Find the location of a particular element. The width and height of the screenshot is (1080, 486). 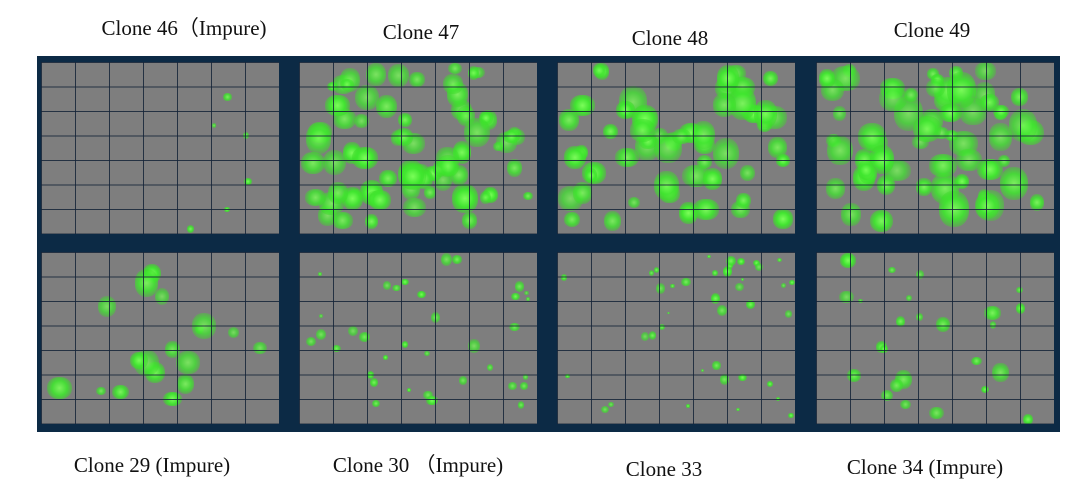

label-clone-30: Clone 30 （Impure) is located at coordinates (418, 465).